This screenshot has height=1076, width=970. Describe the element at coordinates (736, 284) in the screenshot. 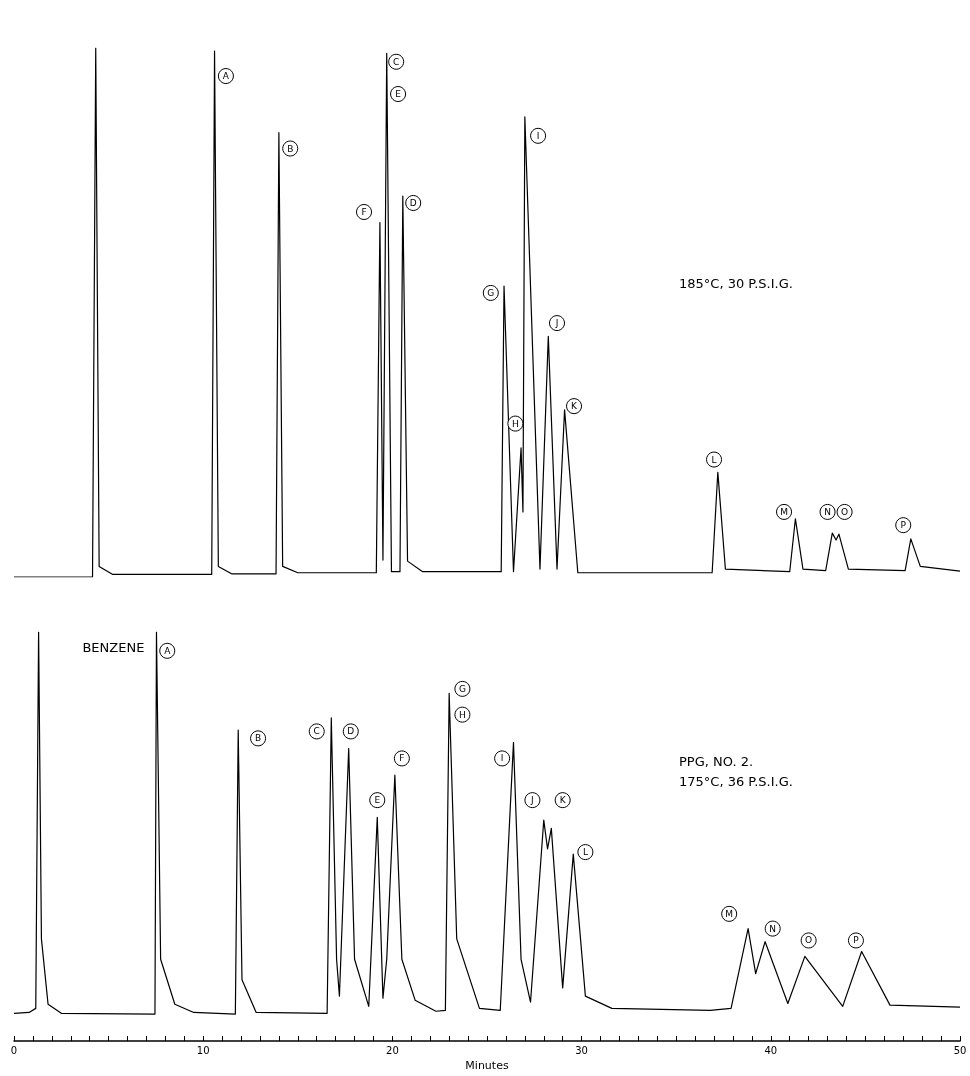

I see `annotation: 185°C, 30 P.S.I.G.` at that location.